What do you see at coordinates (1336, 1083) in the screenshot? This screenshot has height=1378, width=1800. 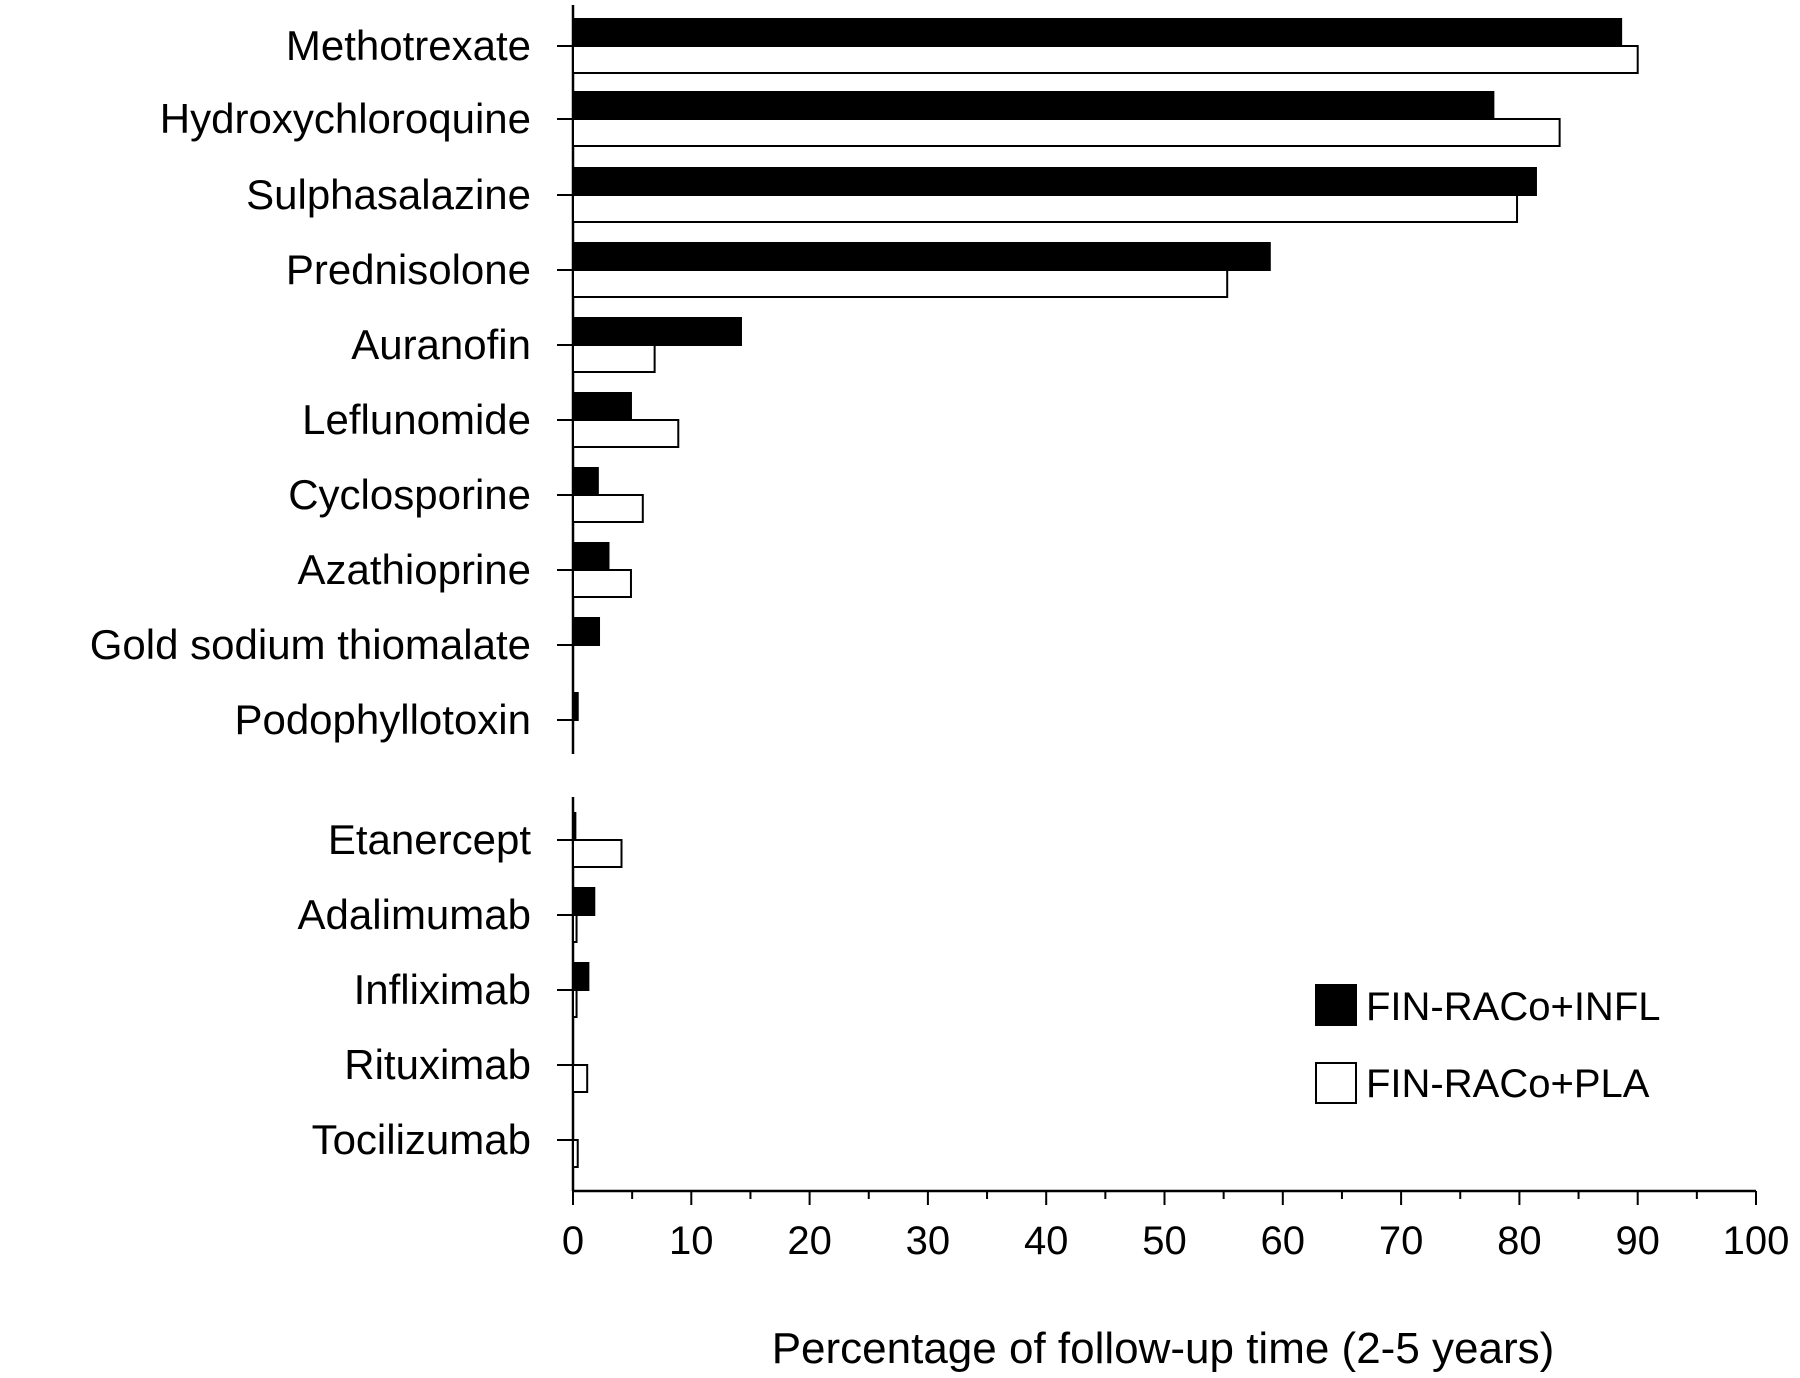 I see `legend-swatch-pla` at bounding box center [1336, 1083].